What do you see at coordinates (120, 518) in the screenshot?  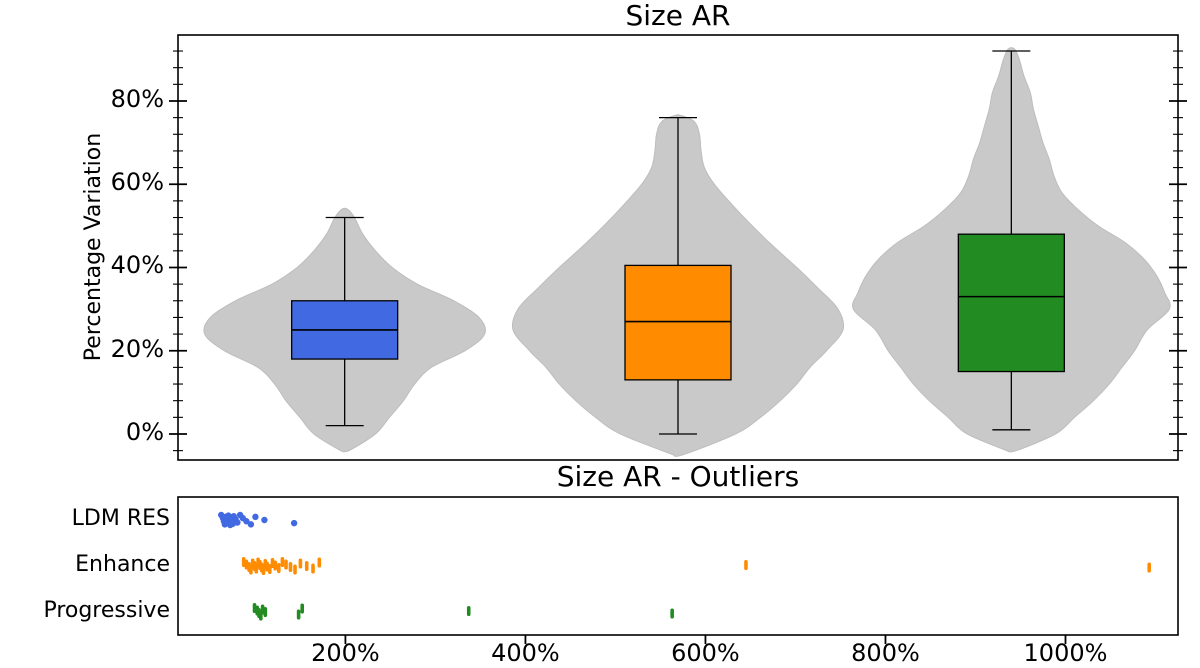 I see `category-label-ldm-res: LDM RES` at bounding box center [120, 518].